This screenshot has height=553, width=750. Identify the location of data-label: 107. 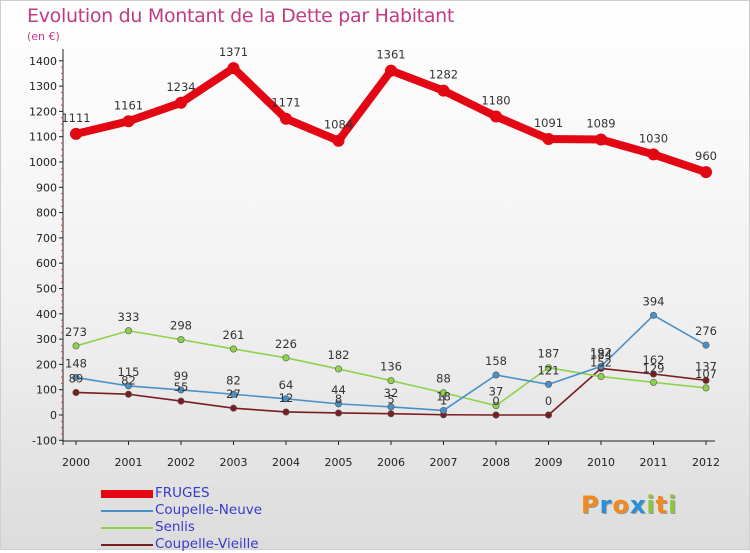
(706, 374).